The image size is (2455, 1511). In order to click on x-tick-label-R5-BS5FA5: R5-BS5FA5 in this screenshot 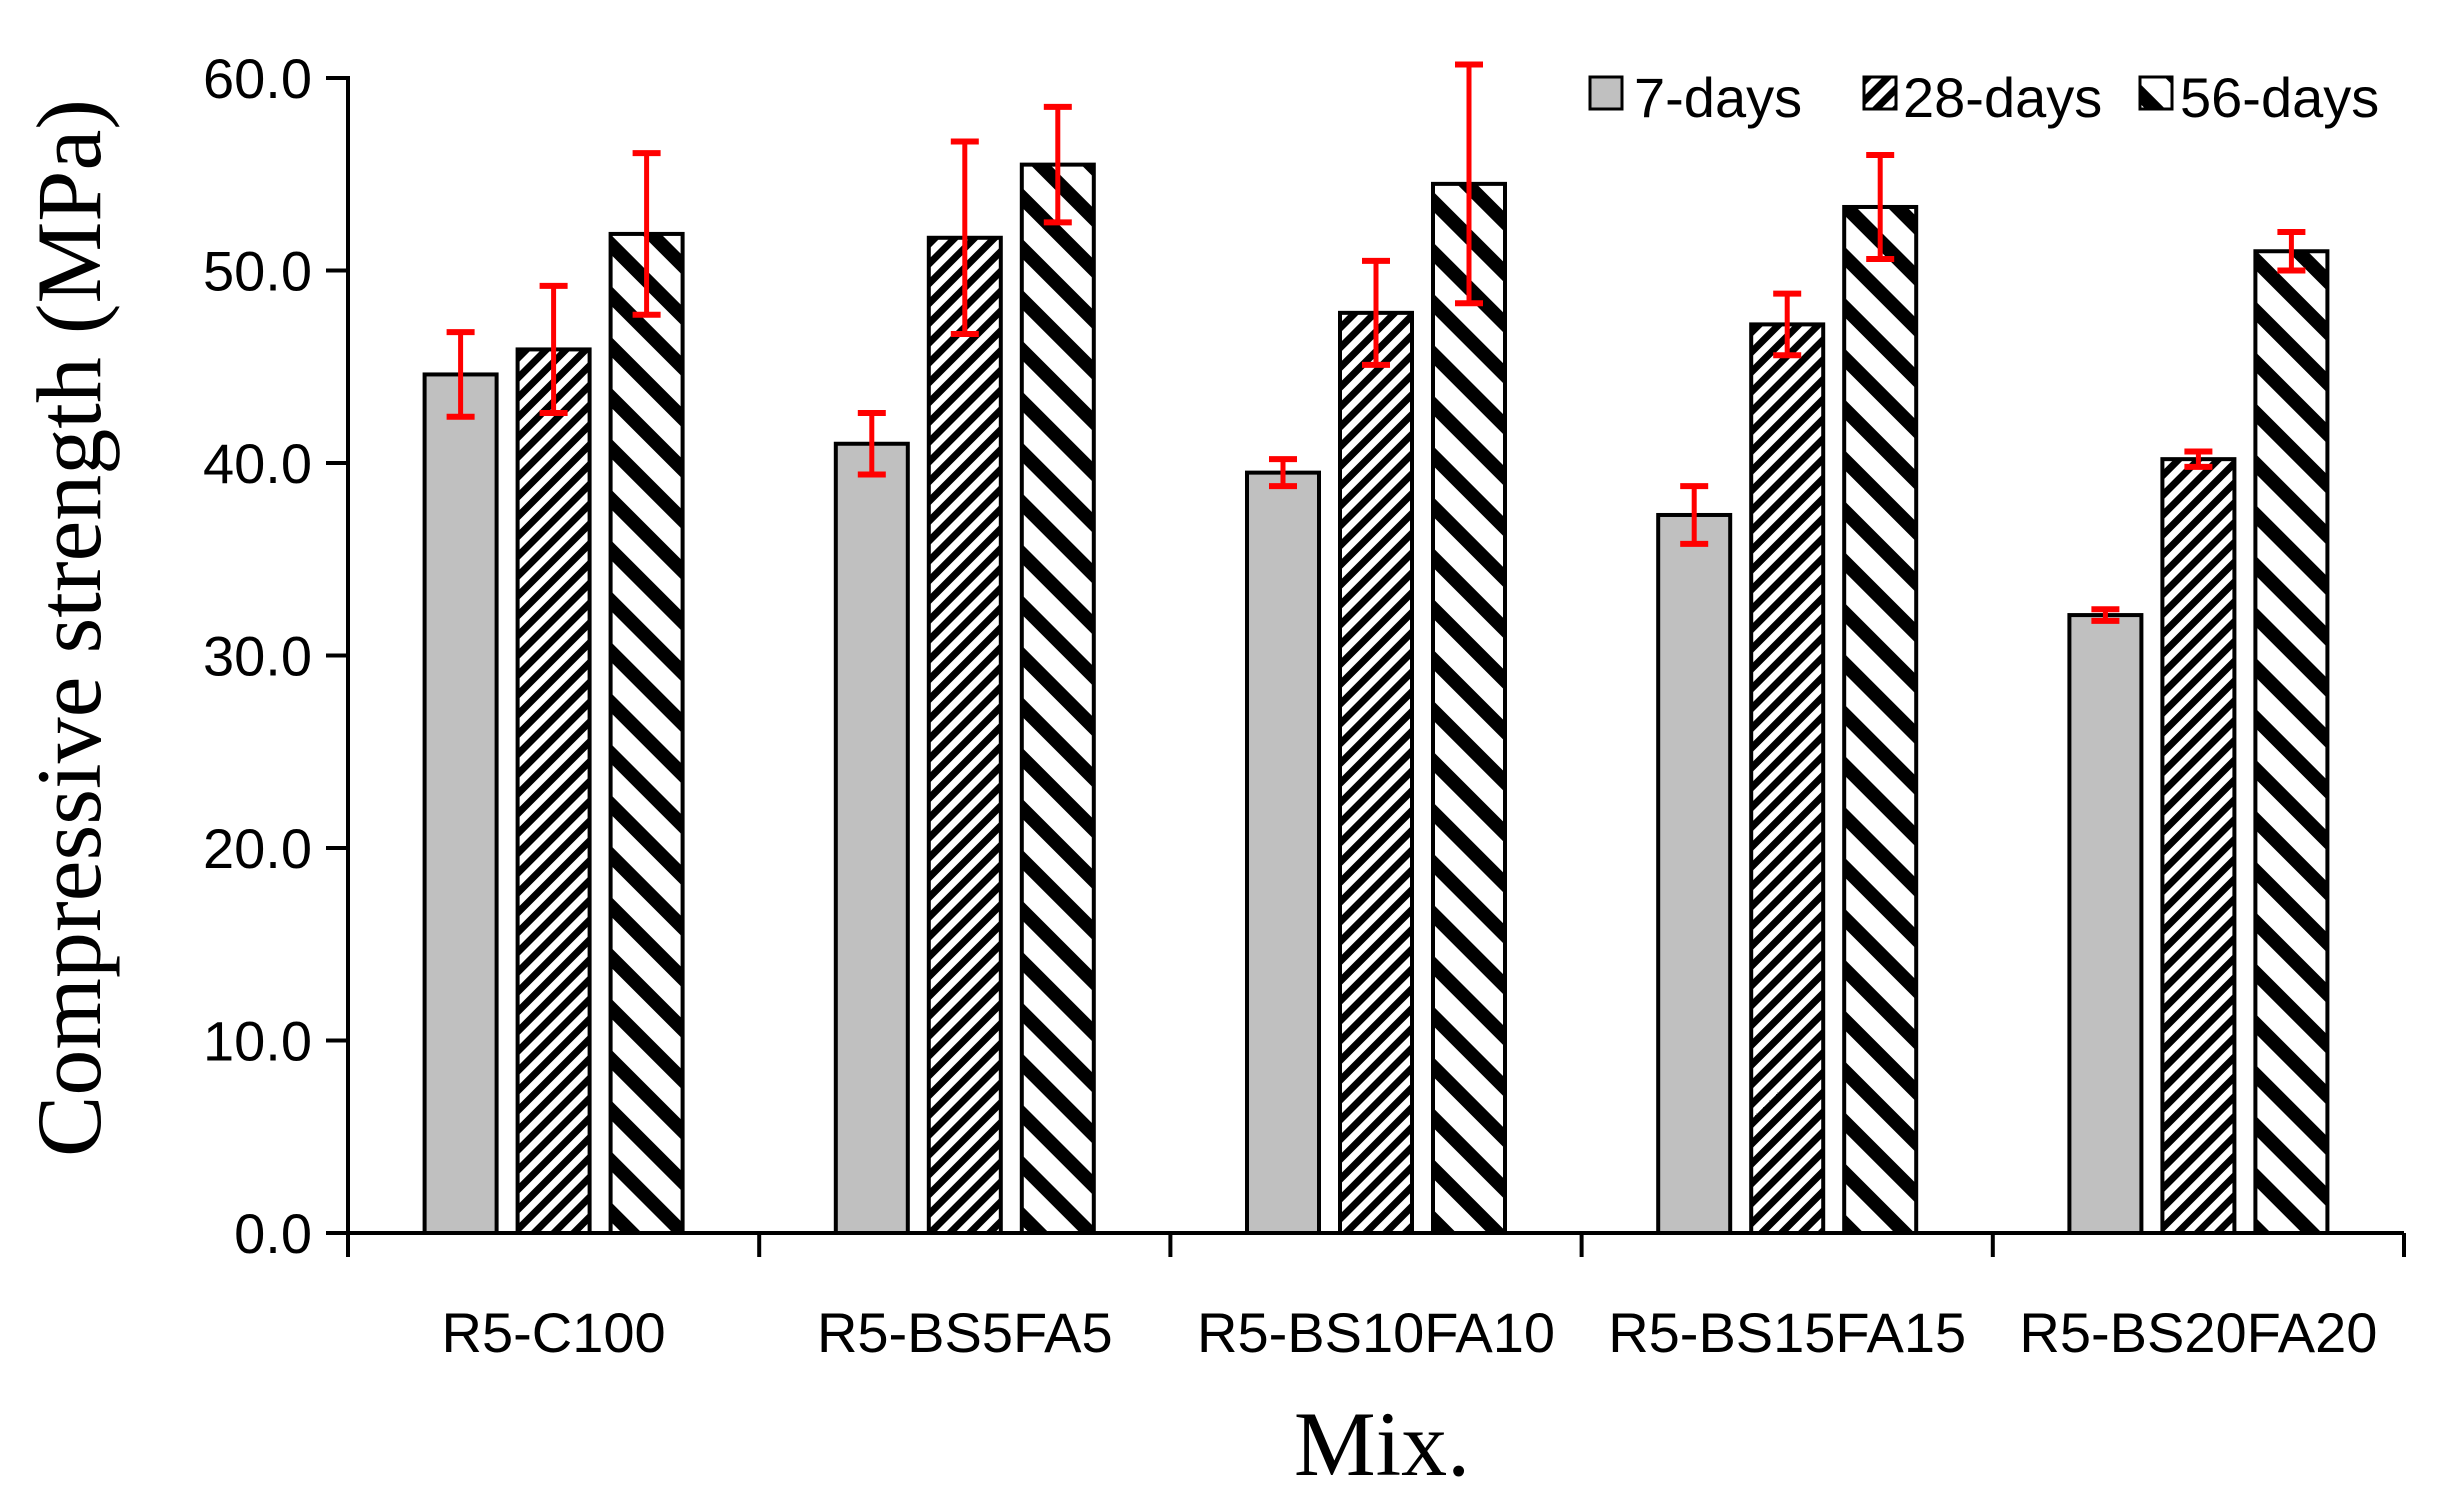, I will do `click(965, 1332)`.